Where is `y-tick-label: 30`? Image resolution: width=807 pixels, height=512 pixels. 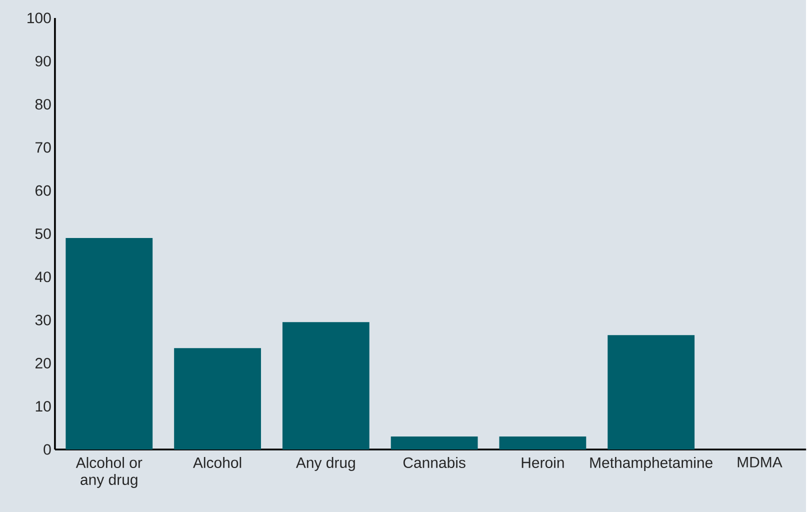 y-tick-label: 30 is located at coordinates (43, 320).